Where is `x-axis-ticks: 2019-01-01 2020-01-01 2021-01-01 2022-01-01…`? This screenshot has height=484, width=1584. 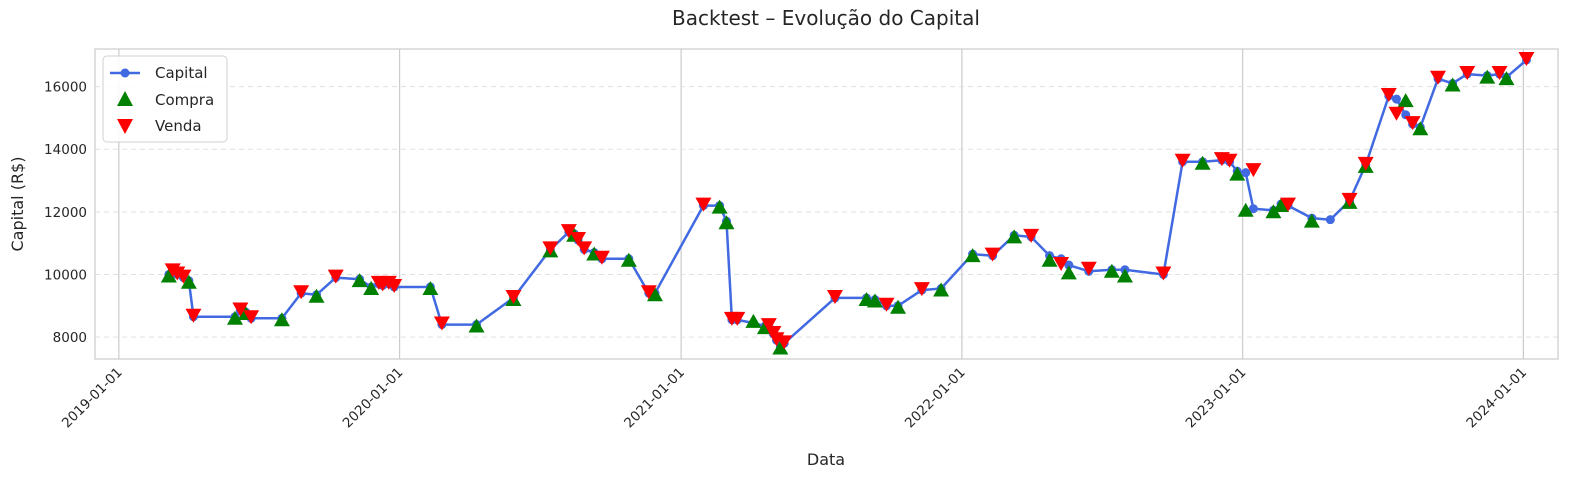
x-axis-ticks: 2019-01-01 2020-01-01 2021-01-01 2022-01-01… is located at coordinates (794, 398).